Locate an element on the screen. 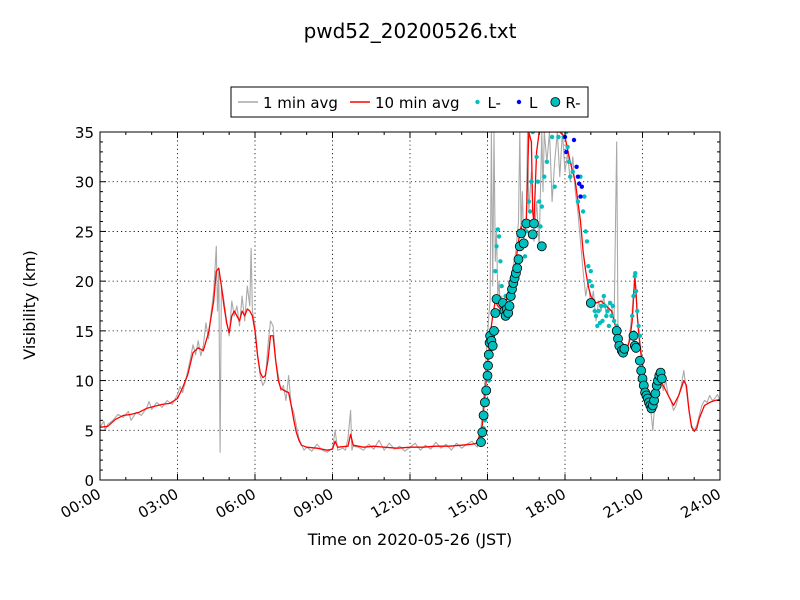 This screenshot has height=600, width=800. legend-item: 10 min avg is located at coordinates (404, 103).